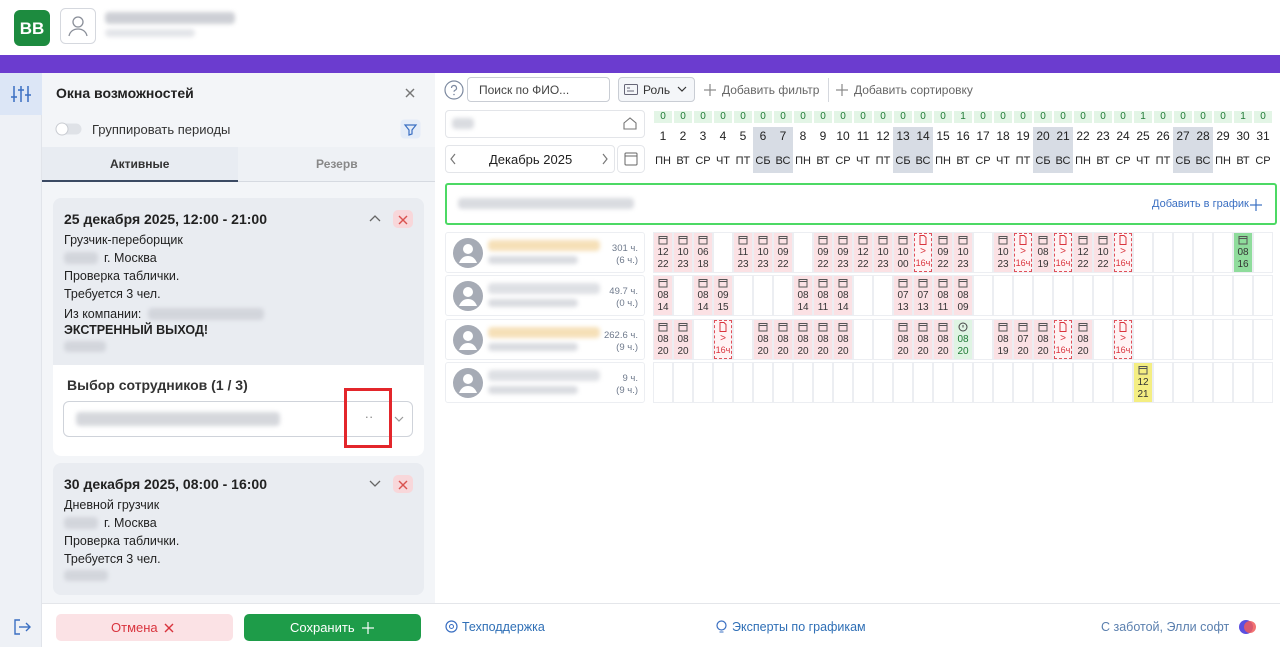  I want to click on home-icon, so click(630, 123).